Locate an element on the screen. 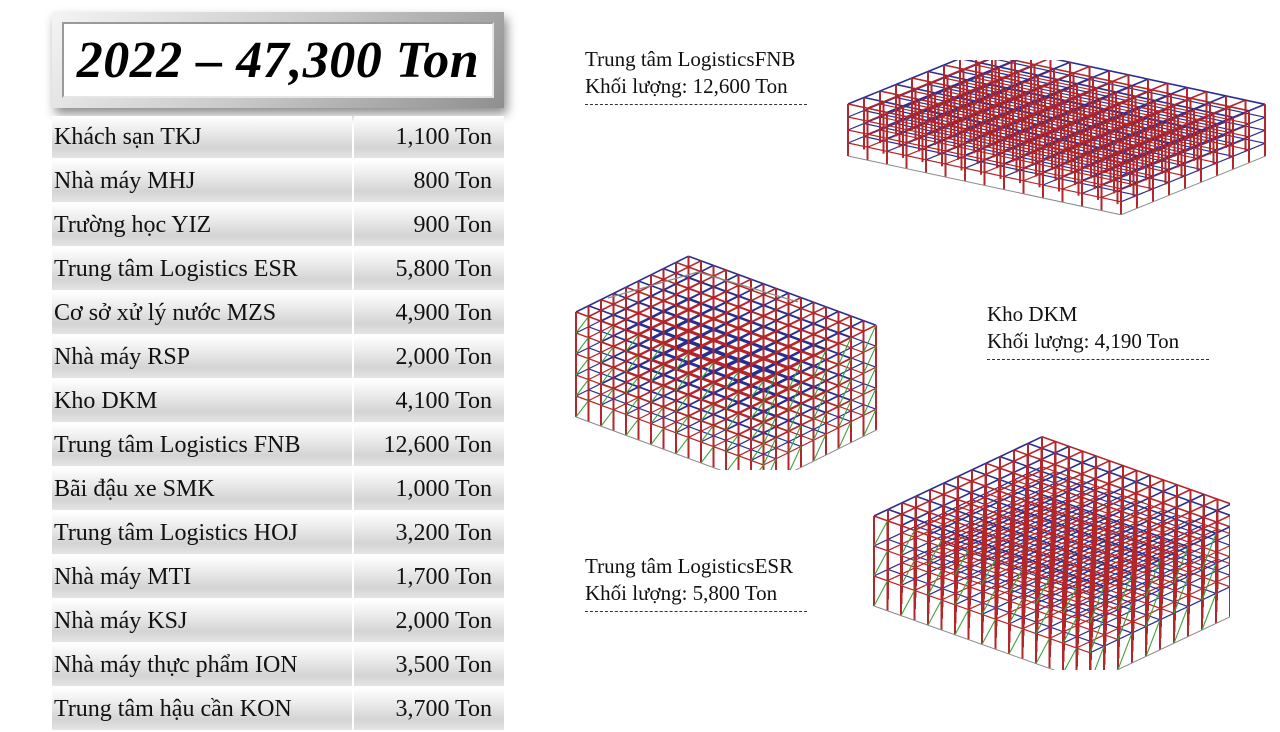 The image size is (1280, 732). project-amount: 4,100 Ton is located at coordinates (429, 401).